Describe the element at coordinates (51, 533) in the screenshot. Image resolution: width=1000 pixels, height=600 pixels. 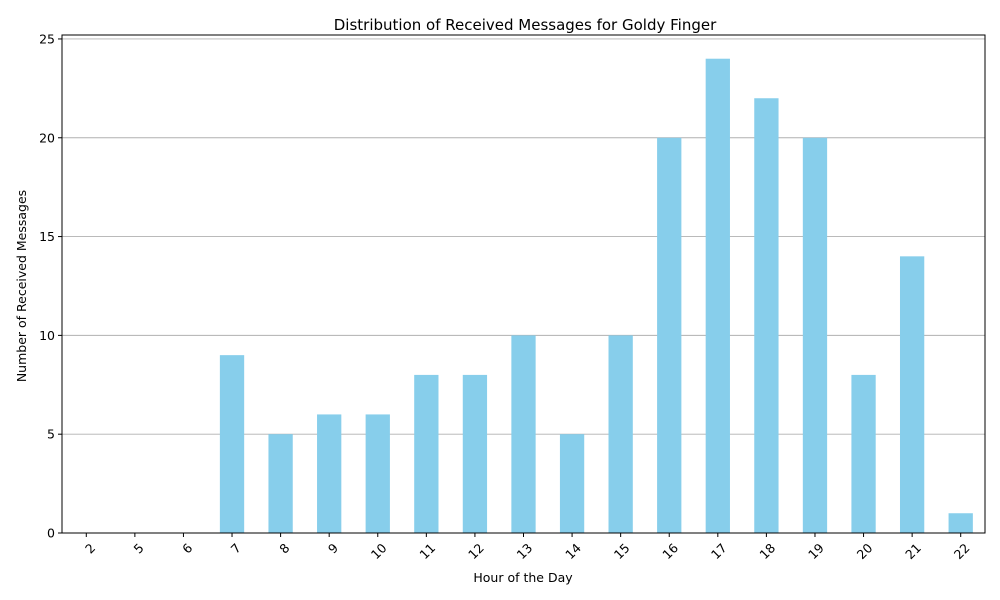
I see `y-tick-label: 0` at that location.